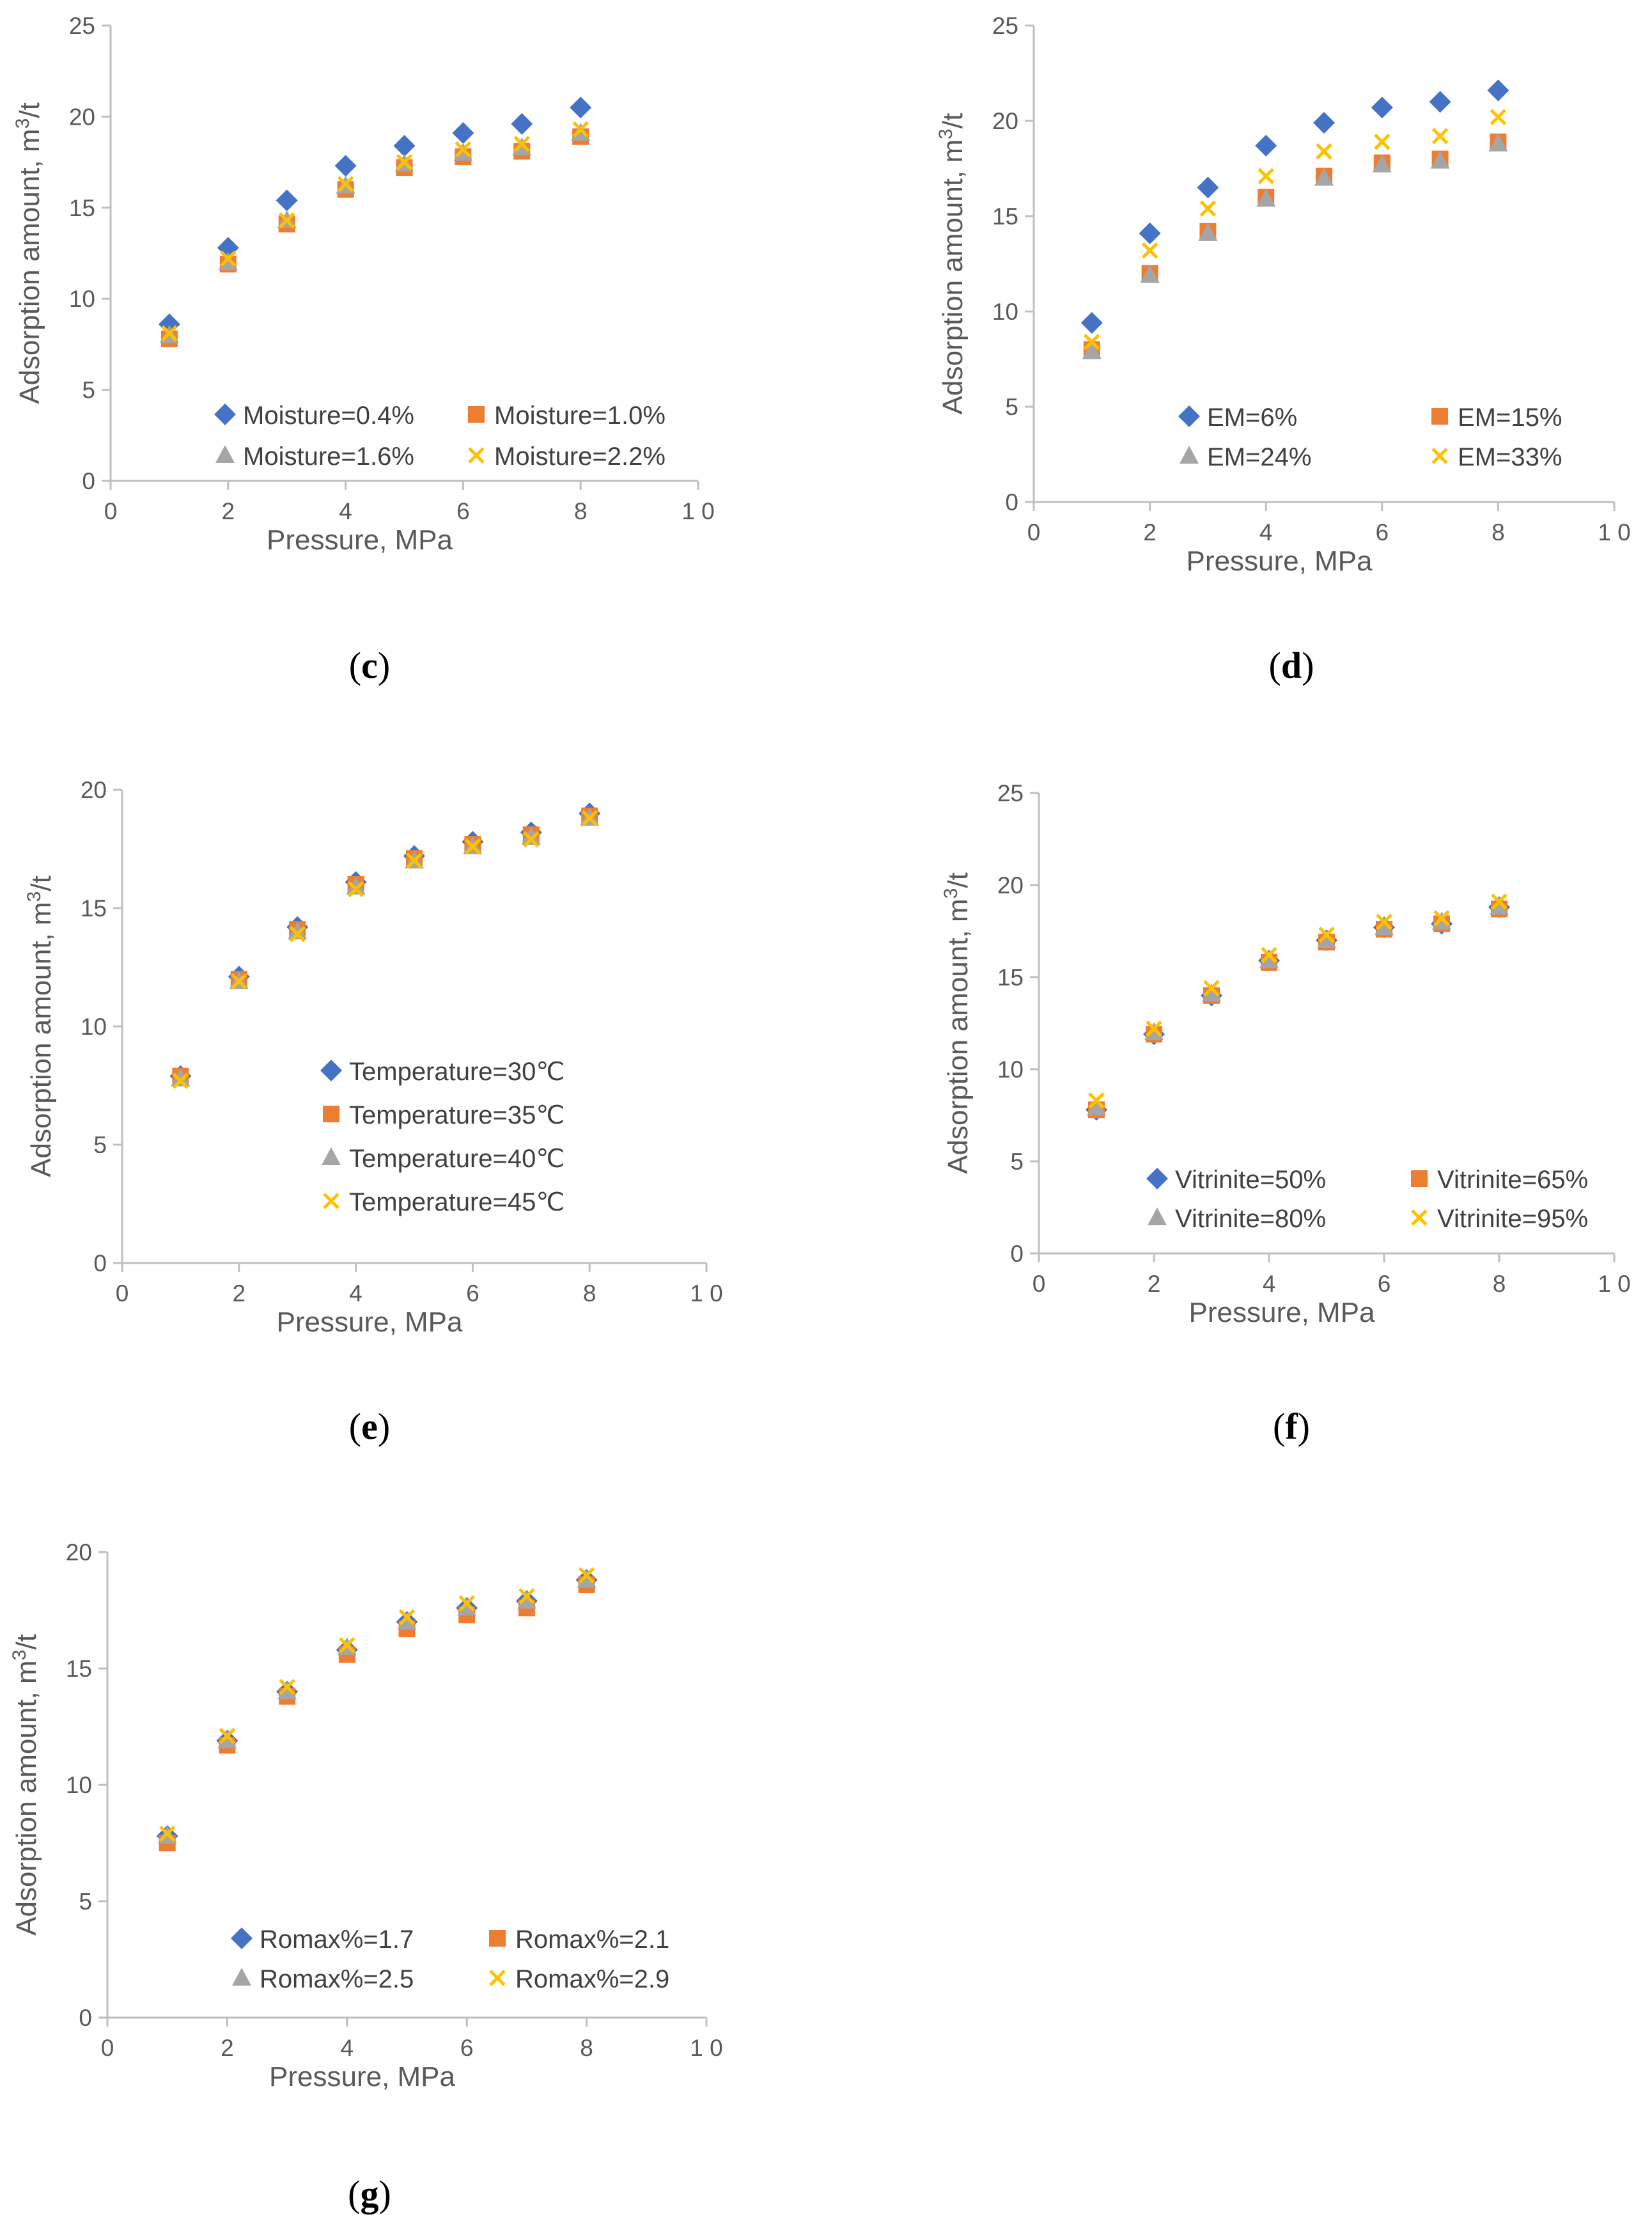 The width and height of the screenshot is (1652, 2228). What do you see at coordinates (1291, 665) in the screenshot?
I see `panel-caption: (d)` at bounding box center [1291, 665].